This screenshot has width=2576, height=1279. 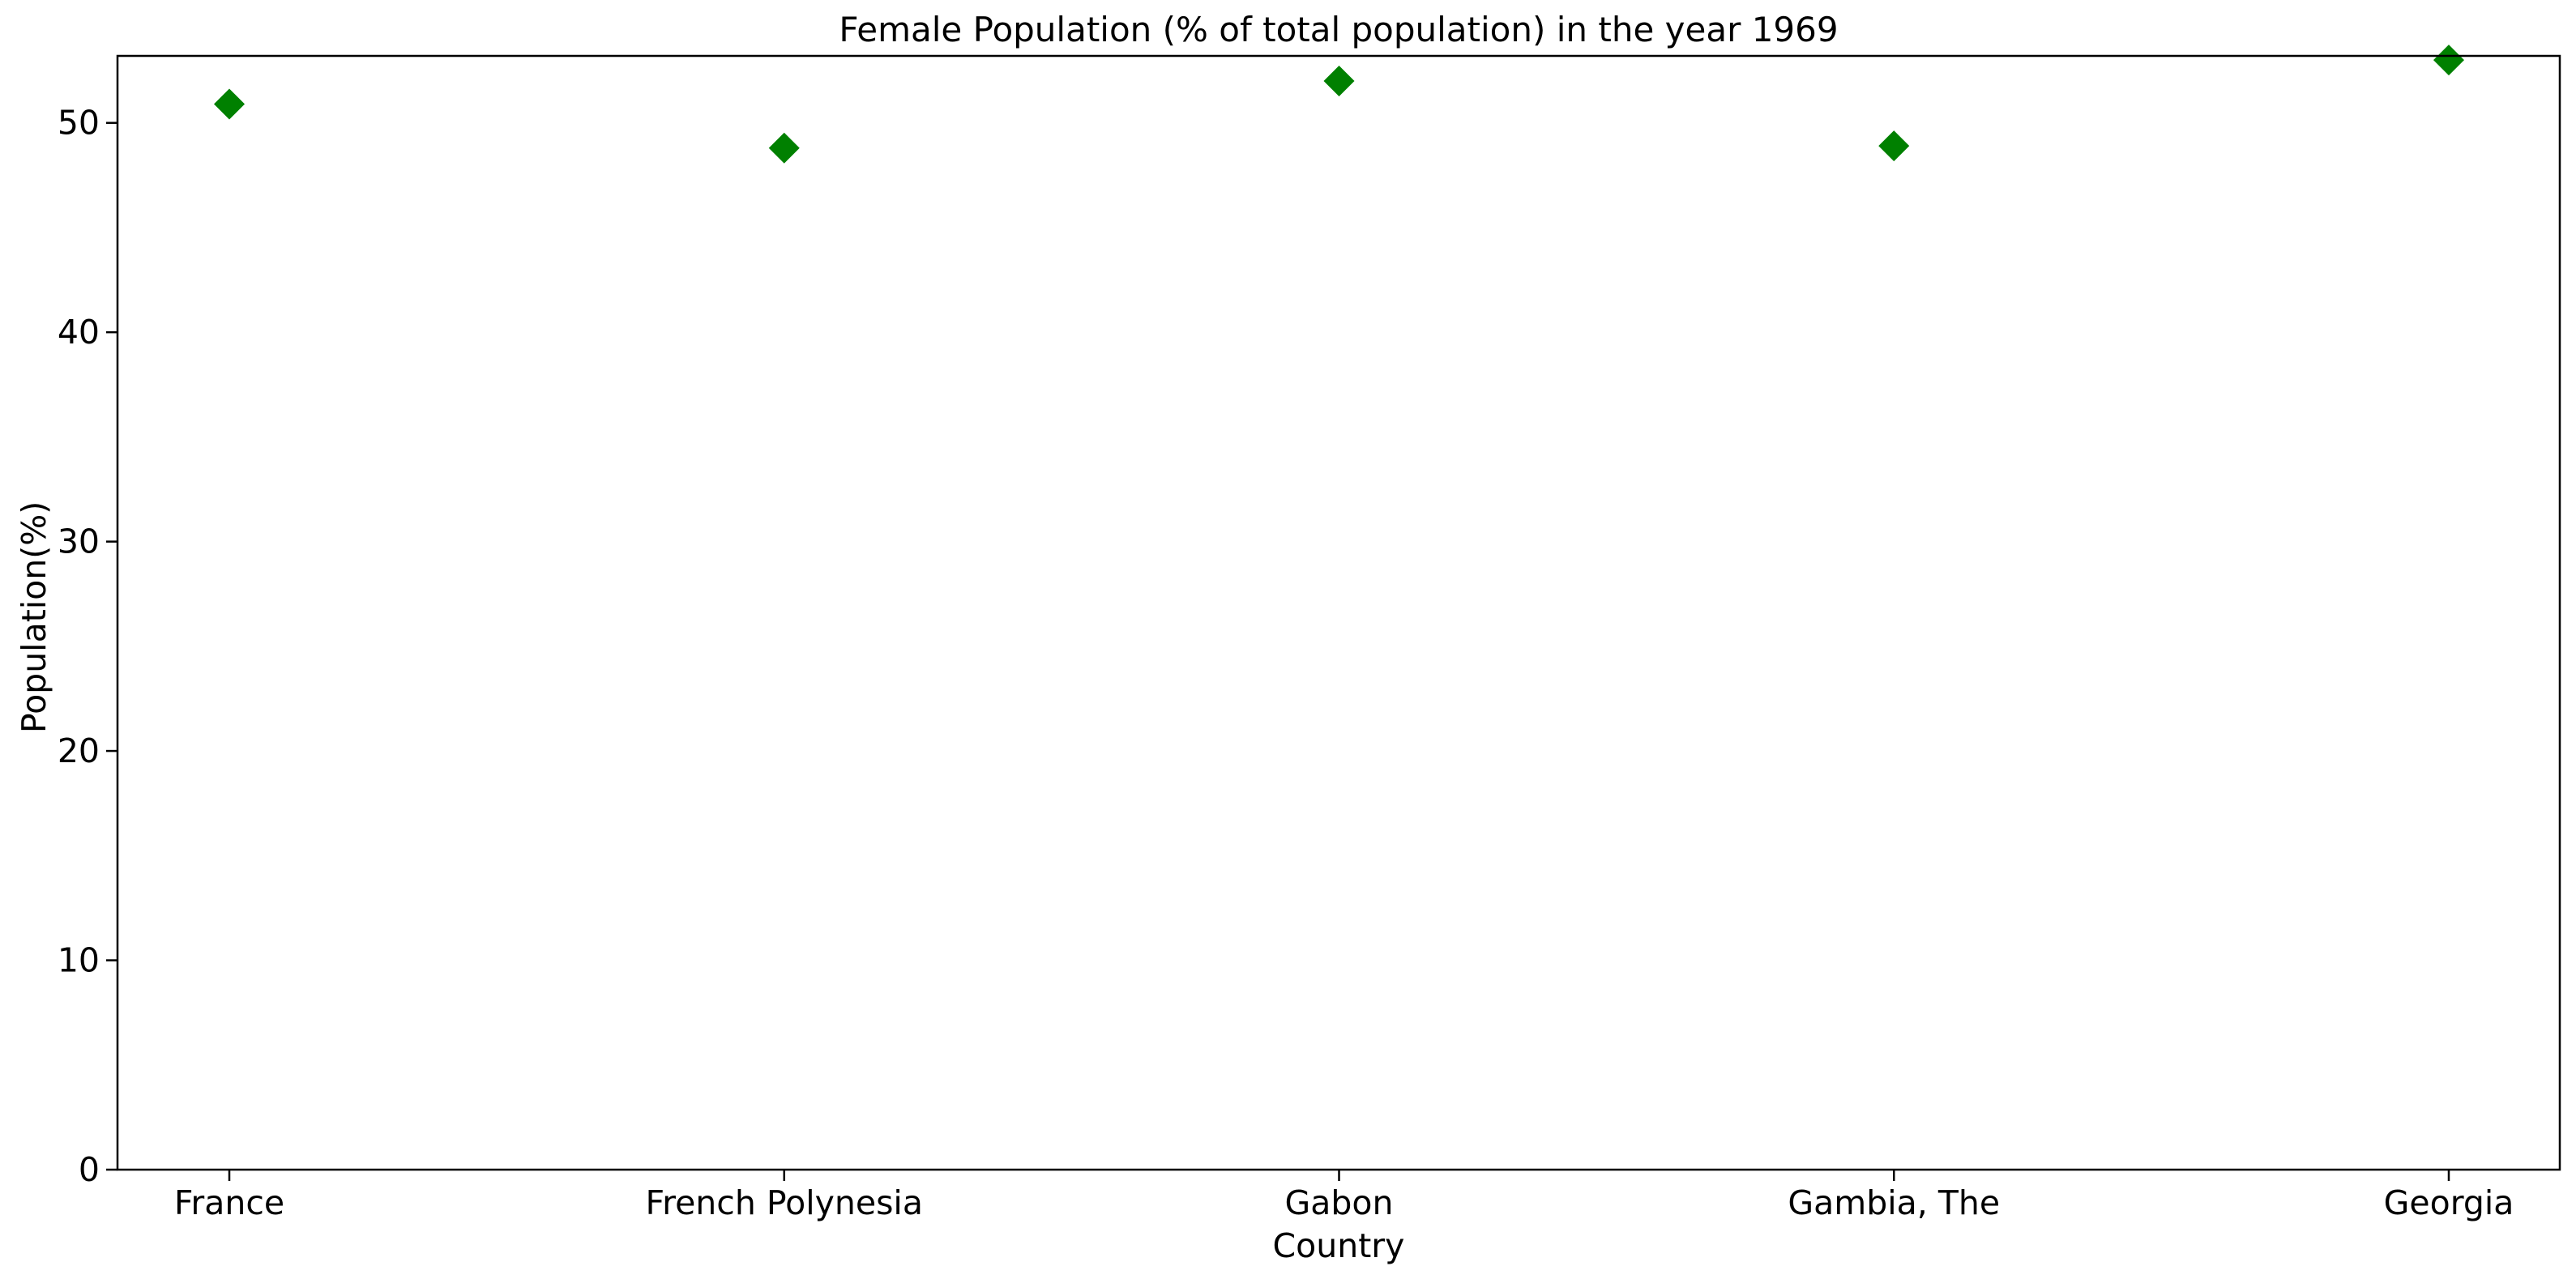 What do you see at coordinates (79, 541) in the screenshot?
I see `y-tick-label: 30` at bounding box center [79, 541].